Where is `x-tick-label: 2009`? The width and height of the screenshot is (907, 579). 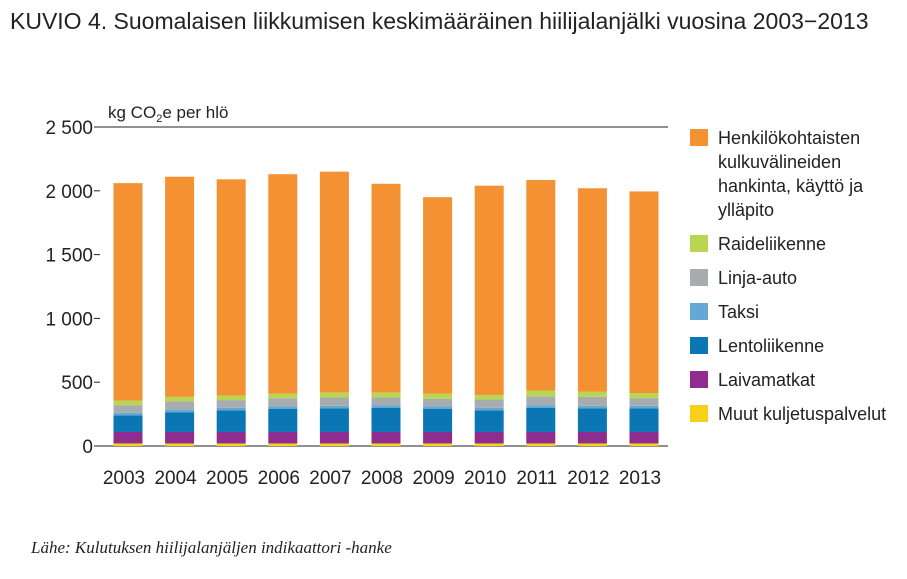 x-tick-label: 2009 is located at coordinates (433, 478).